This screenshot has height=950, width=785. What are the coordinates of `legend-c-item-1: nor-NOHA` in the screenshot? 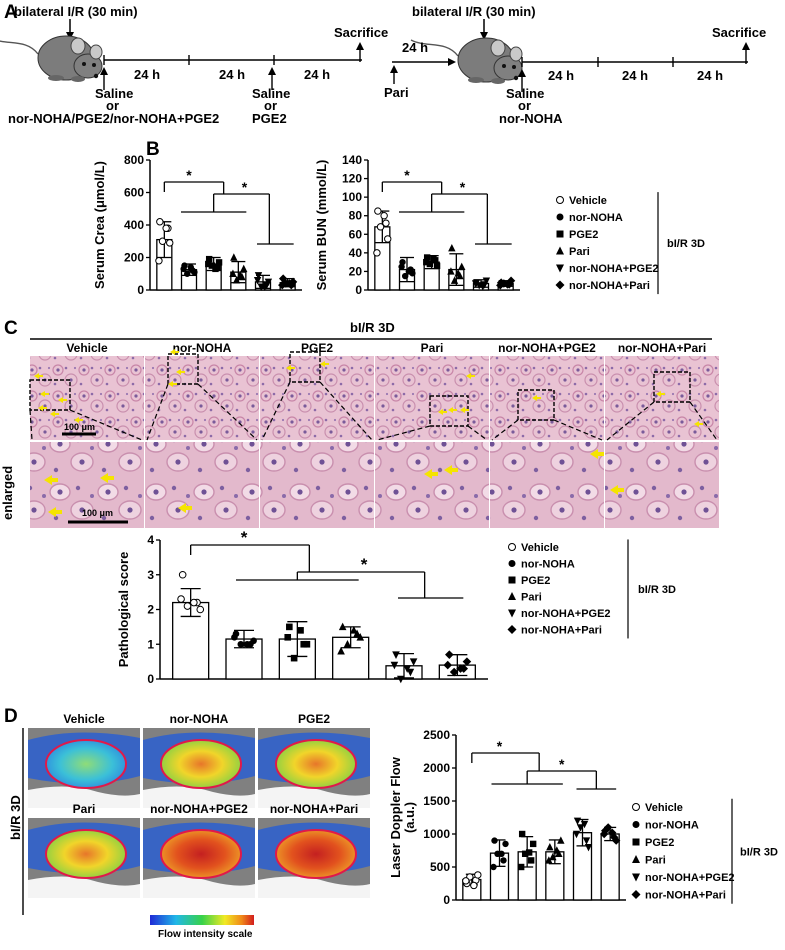 It's located at (548, 565).